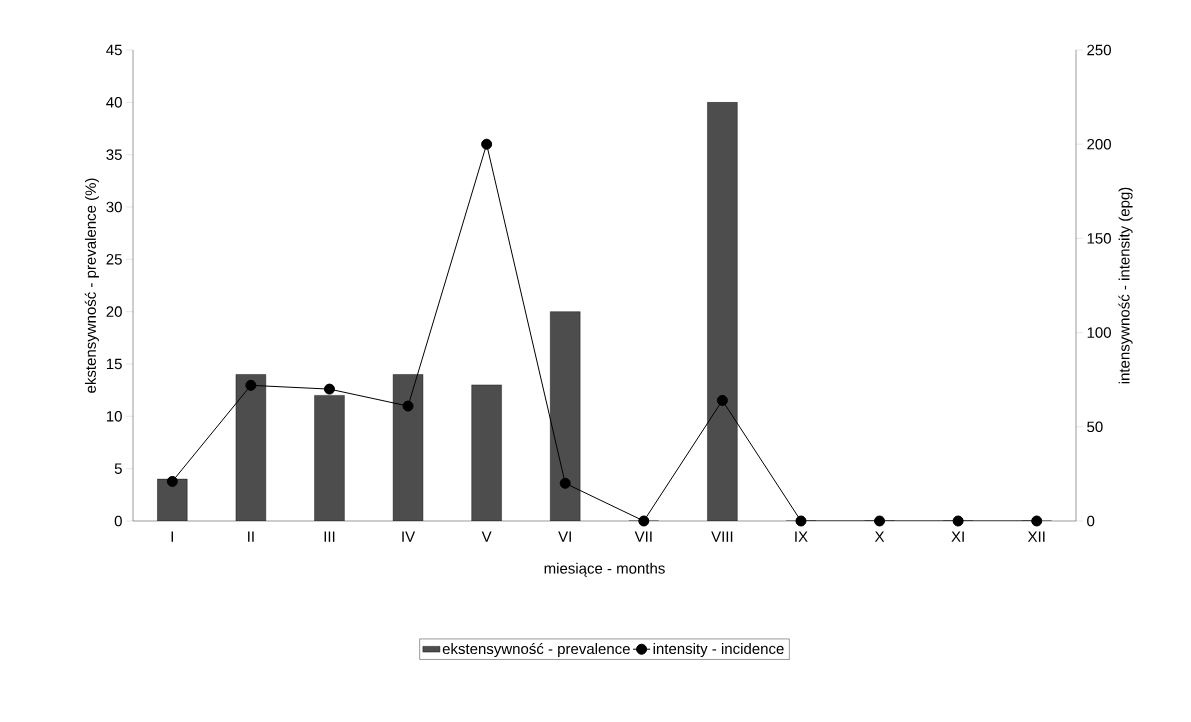  Describe the element at coordinates (1099, 238) in the screenshot. I see `y2-tick-label: 150` at that location.